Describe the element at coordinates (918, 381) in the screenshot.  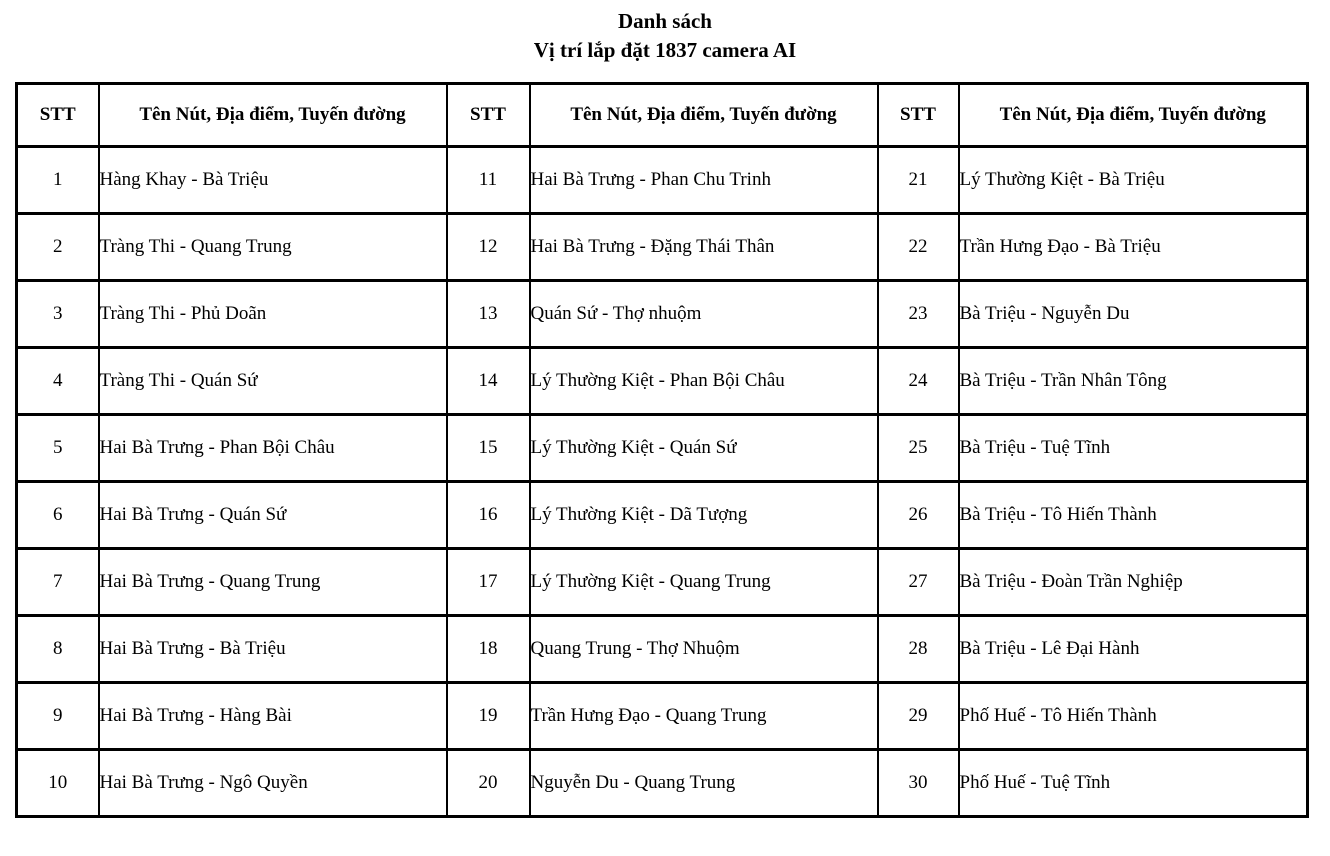
I see `stt-cell: 24` at that location.